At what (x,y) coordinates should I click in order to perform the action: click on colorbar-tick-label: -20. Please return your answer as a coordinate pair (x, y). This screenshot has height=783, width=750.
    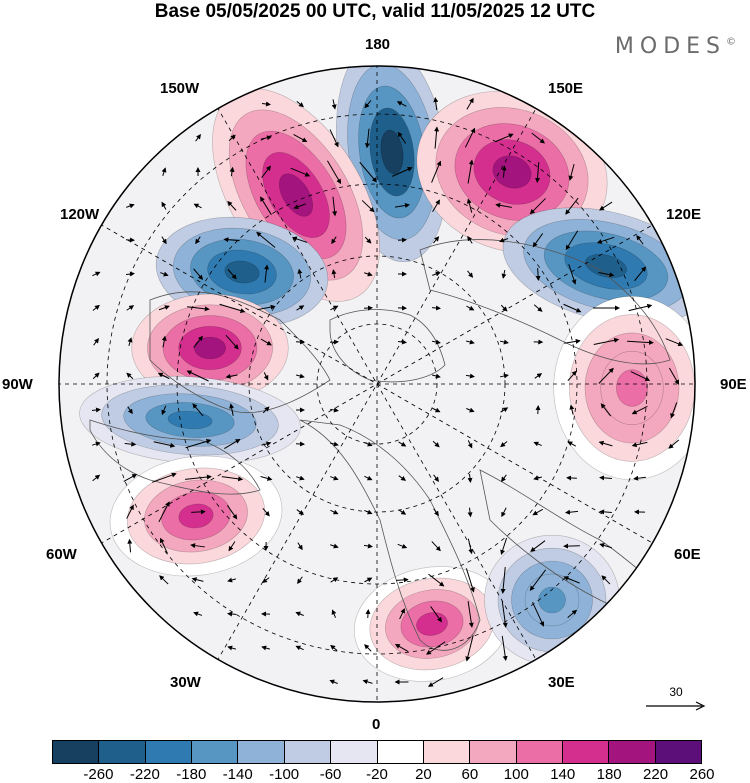
    Looking at the image, I should click on (377, 774).